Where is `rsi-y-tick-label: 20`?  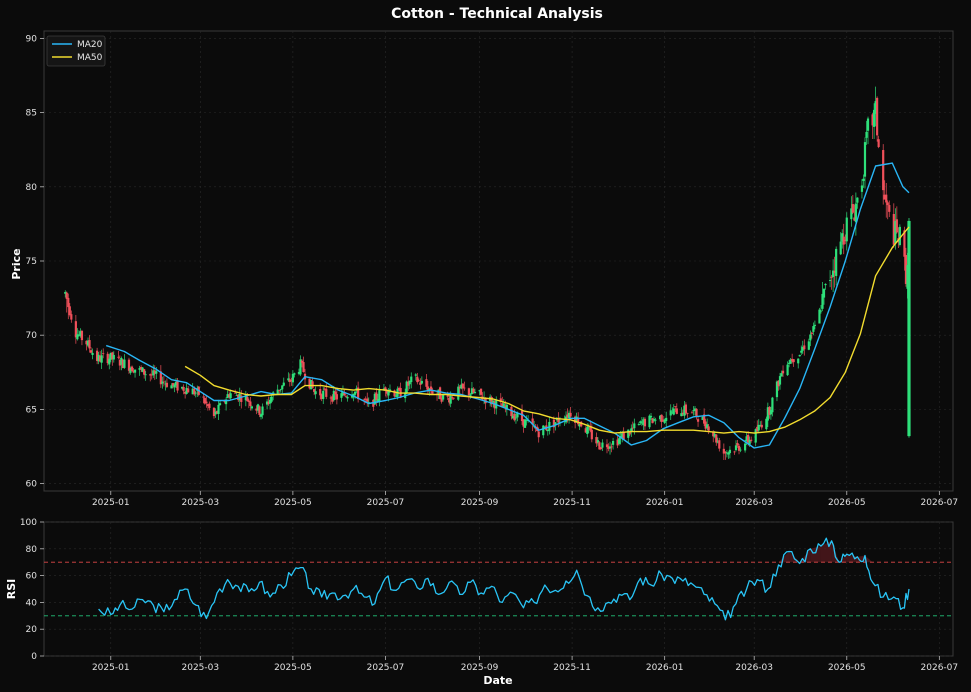 rsi-y-tick-label: 20 is located at coordinates (32, 630).